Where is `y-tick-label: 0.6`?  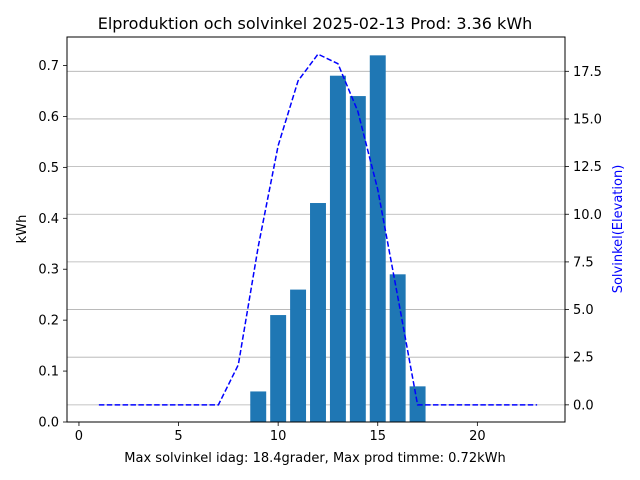 y-tick-label: 0.6 is located at coordinates (48, 117).